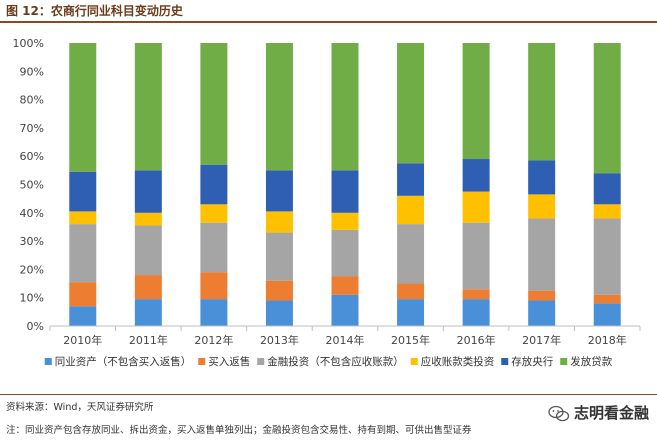 This screenshot has width=657, height=440. What do you see at coordinates (345, 340) in the screenshot?
I see `x-tick-label: 2014年` at bounding box center [345, 340].